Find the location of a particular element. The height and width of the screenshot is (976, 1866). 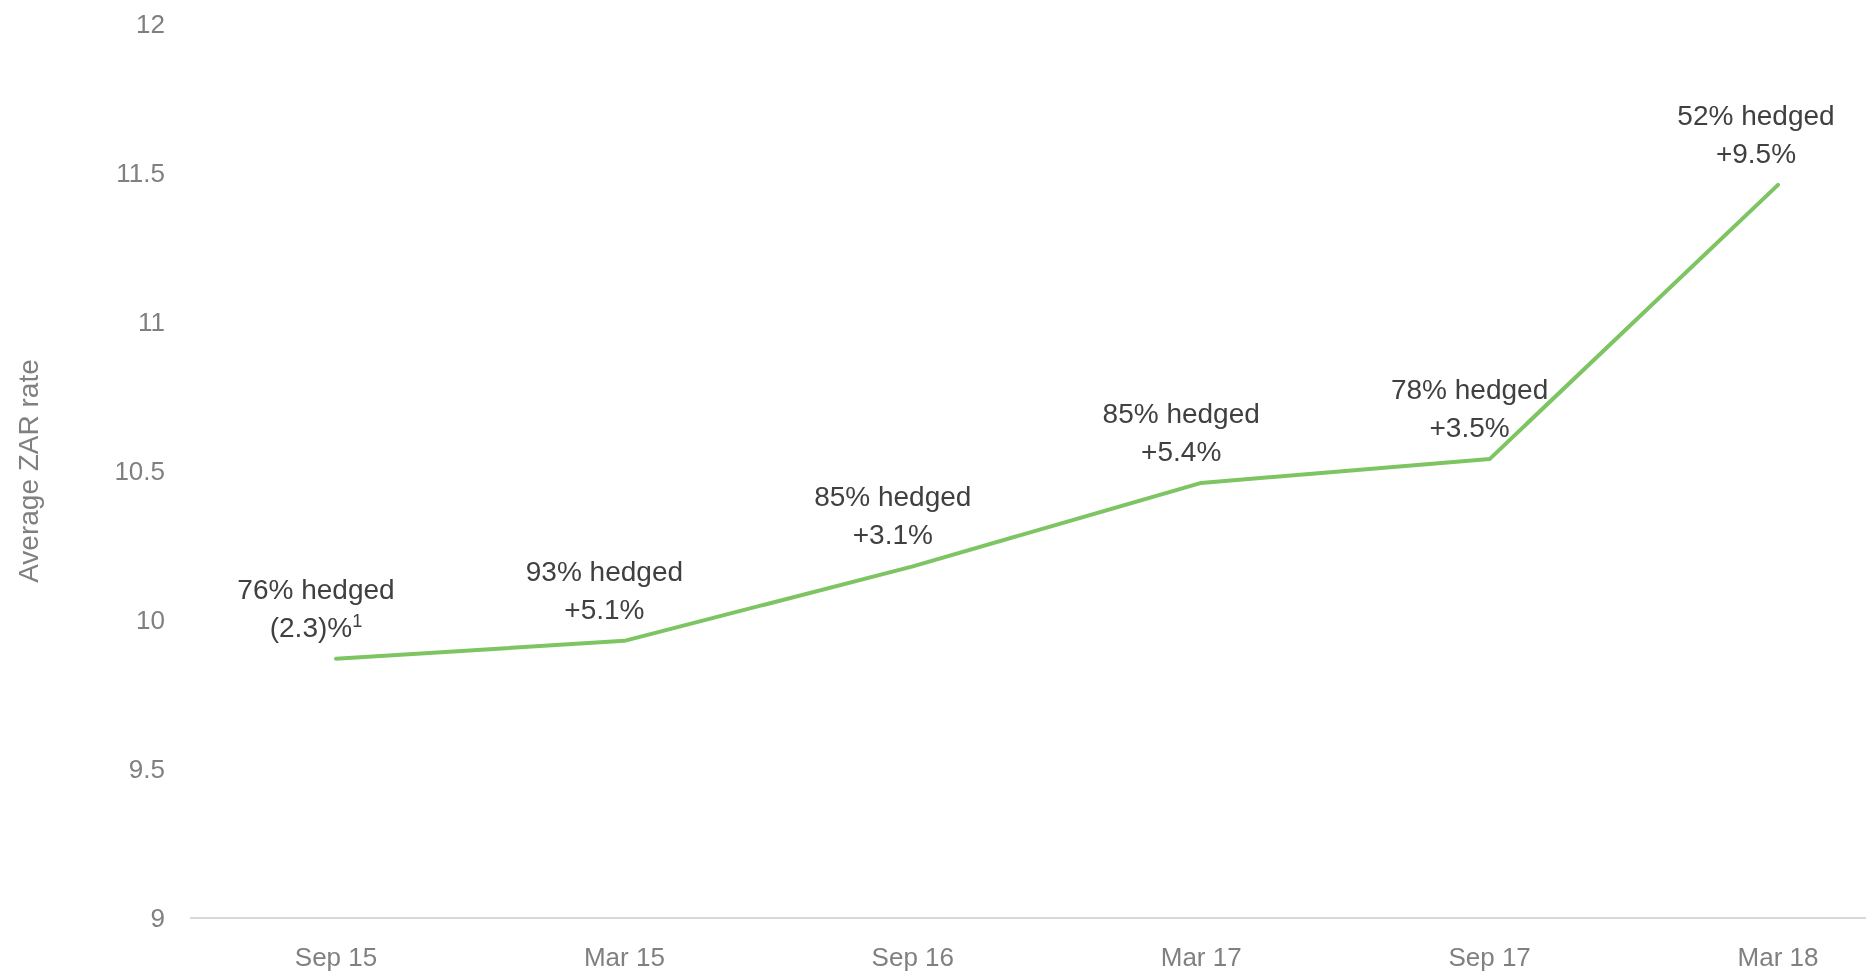

y-tick-label: 10.5 is located at coordinates (139, 471).